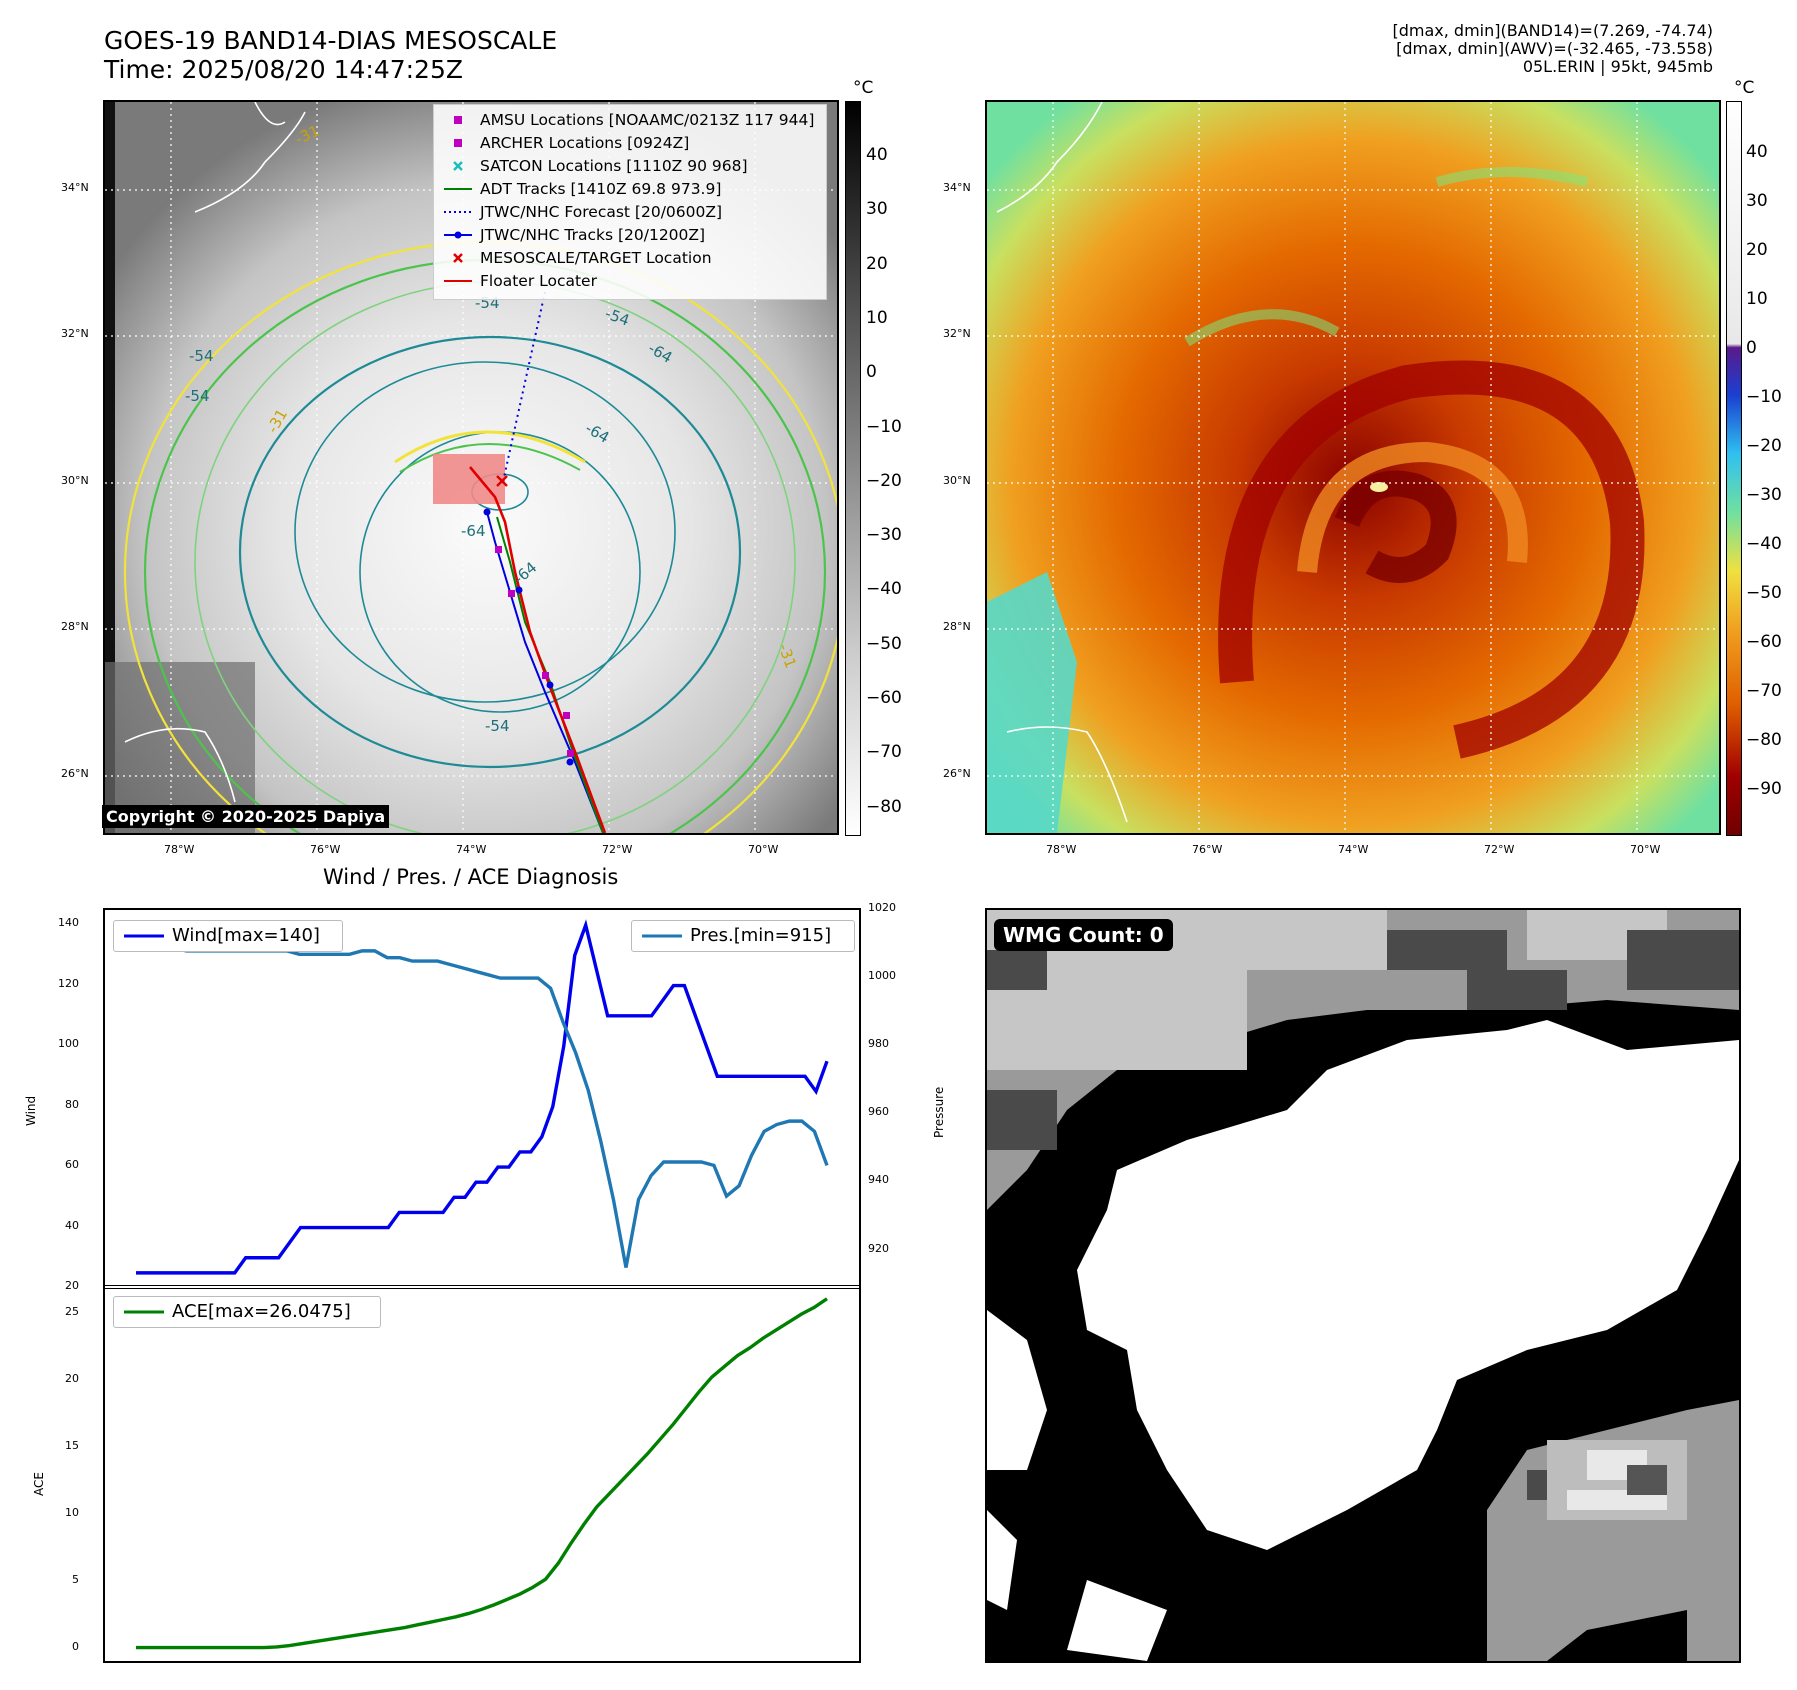 The height and width of the screenshot is (1690, 1797). I want to click on wind-axis-label: Wind, so click(31, 1110).